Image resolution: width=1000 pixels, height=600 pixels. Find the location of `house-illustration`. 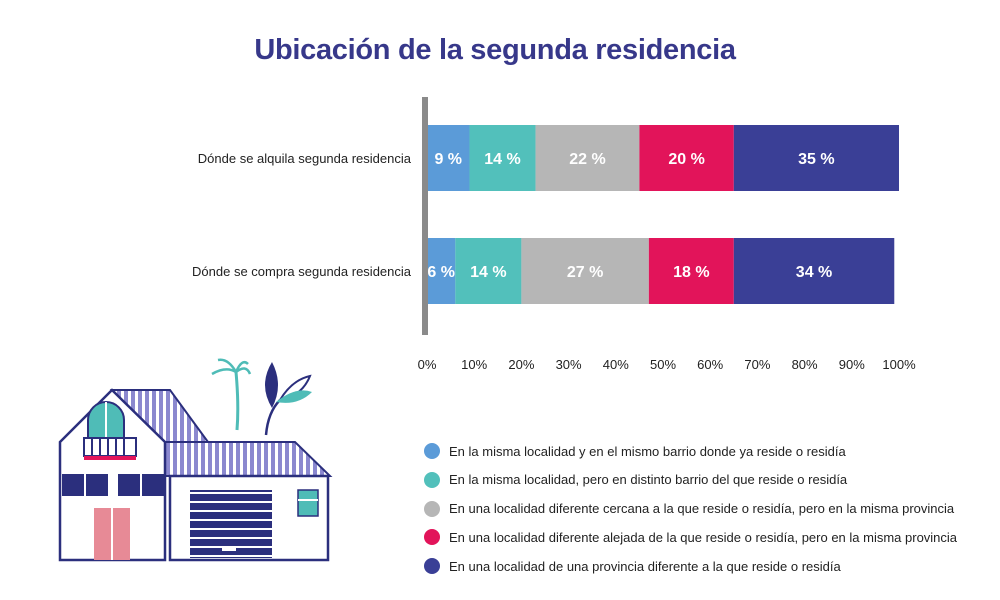

house-illustration is located at coordinates (195, 460).